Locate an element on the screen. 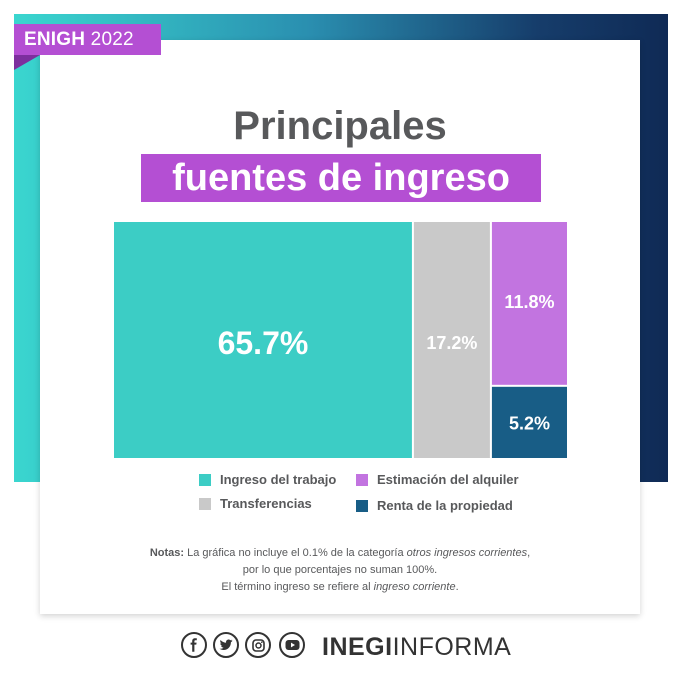 Image resolution: width=680 pixels, height=680 pixels. enigh-badge: ENIGH 2022 is located at coordinates (87, 39).